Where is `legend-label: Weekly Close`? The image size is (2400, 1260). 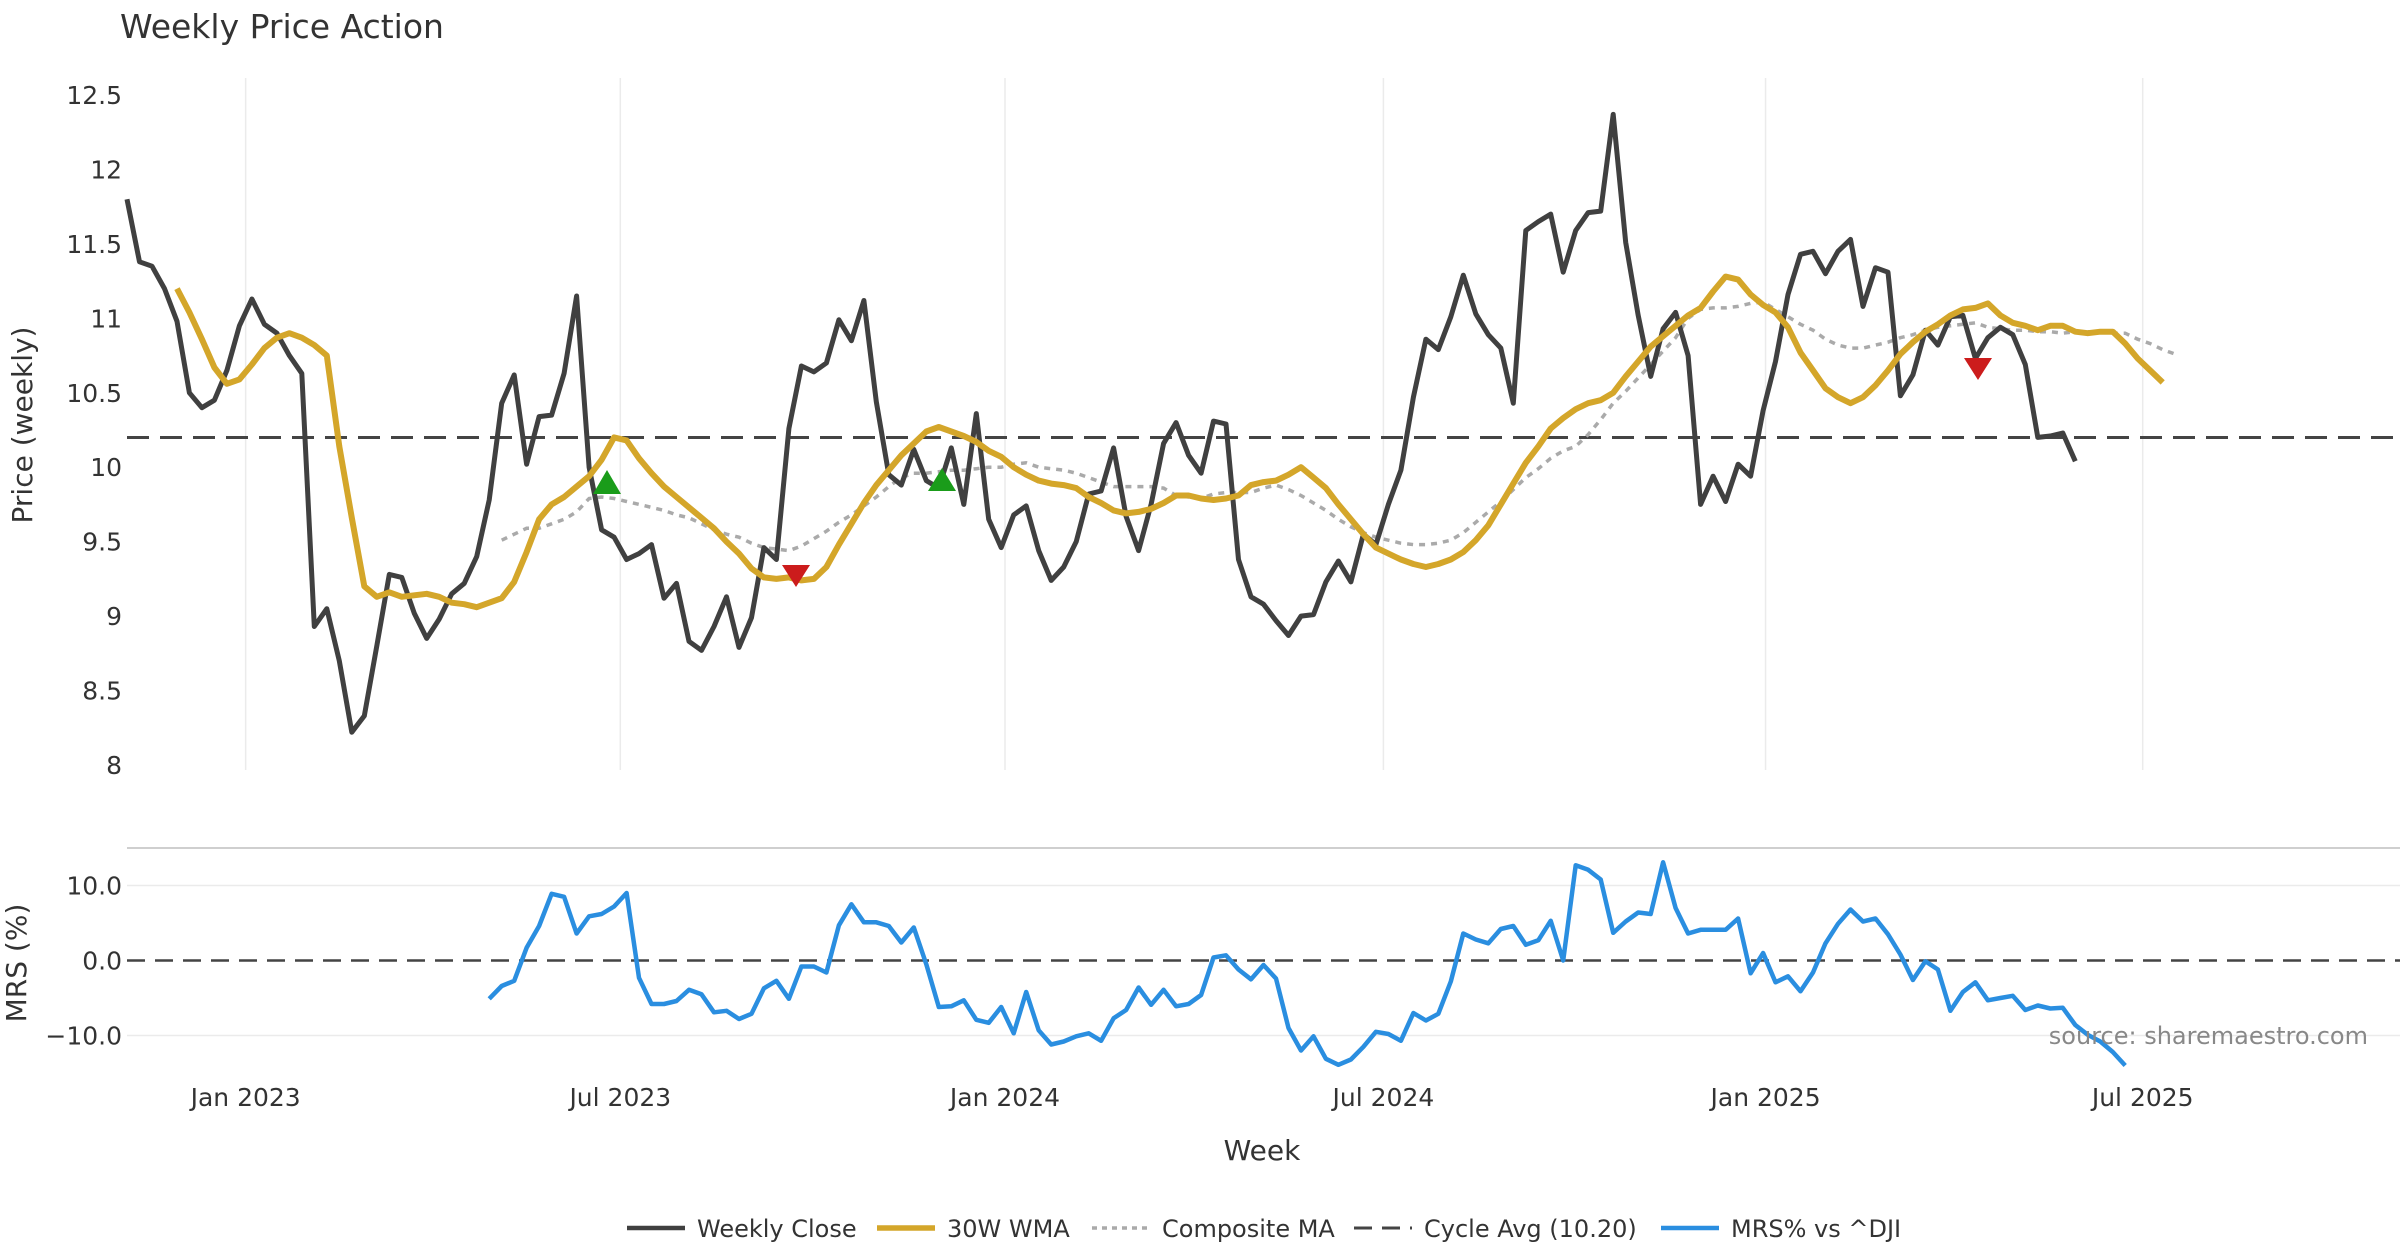
legend-label: Weekly Close is located at coordinates (777, 1229).